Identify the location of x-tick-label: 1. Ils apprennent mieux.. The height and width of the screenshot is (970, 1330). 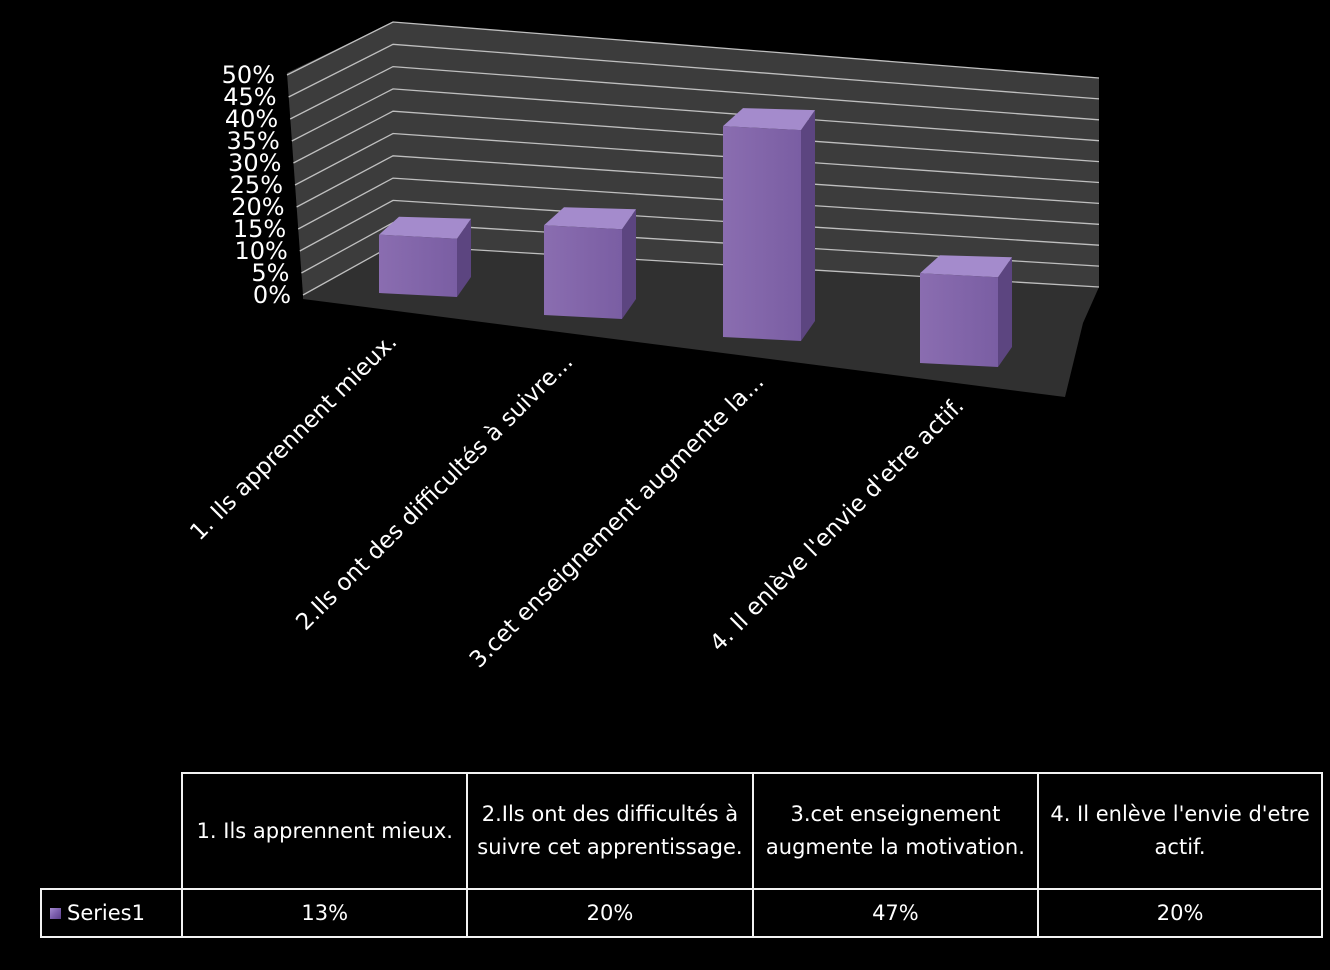
(293, 437).